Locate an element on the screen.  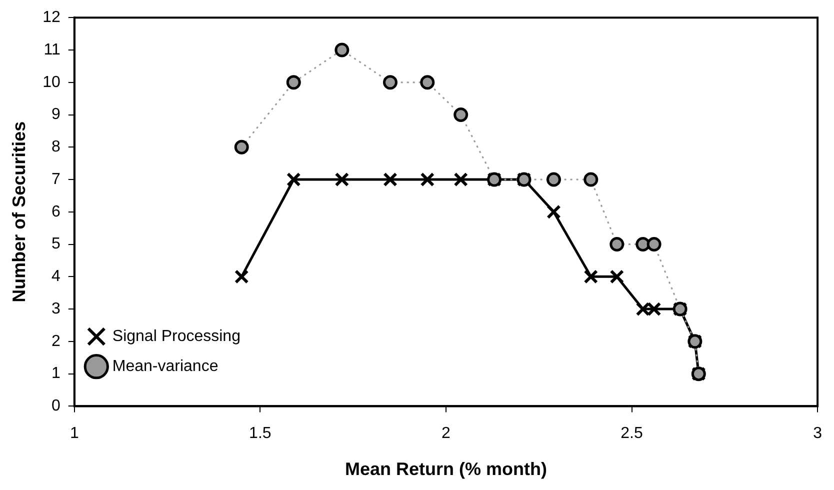
y-tick-label: 3 is located at coordinates (55, 309).